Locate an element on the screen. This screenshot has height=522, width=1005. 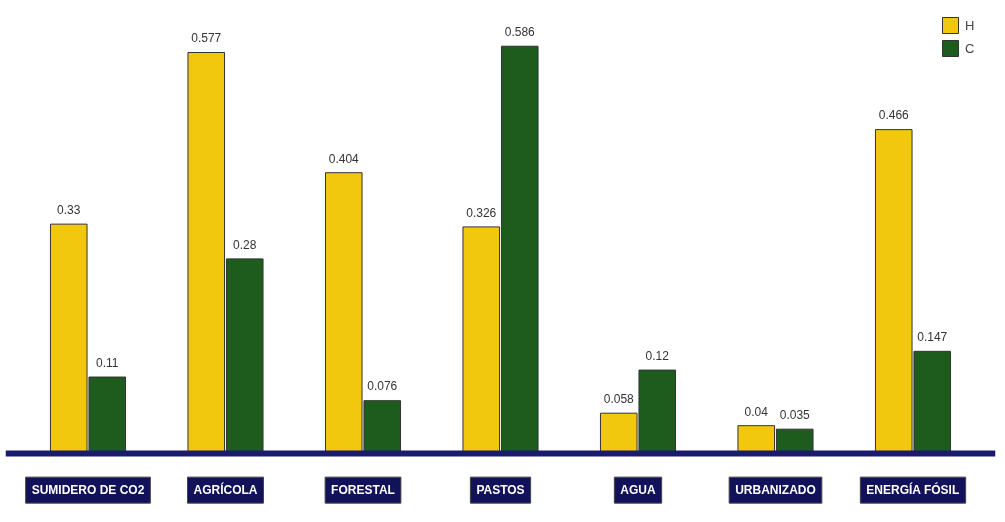
x-tick-label: AGRÍCOLA is located at coordinates (225, 490).